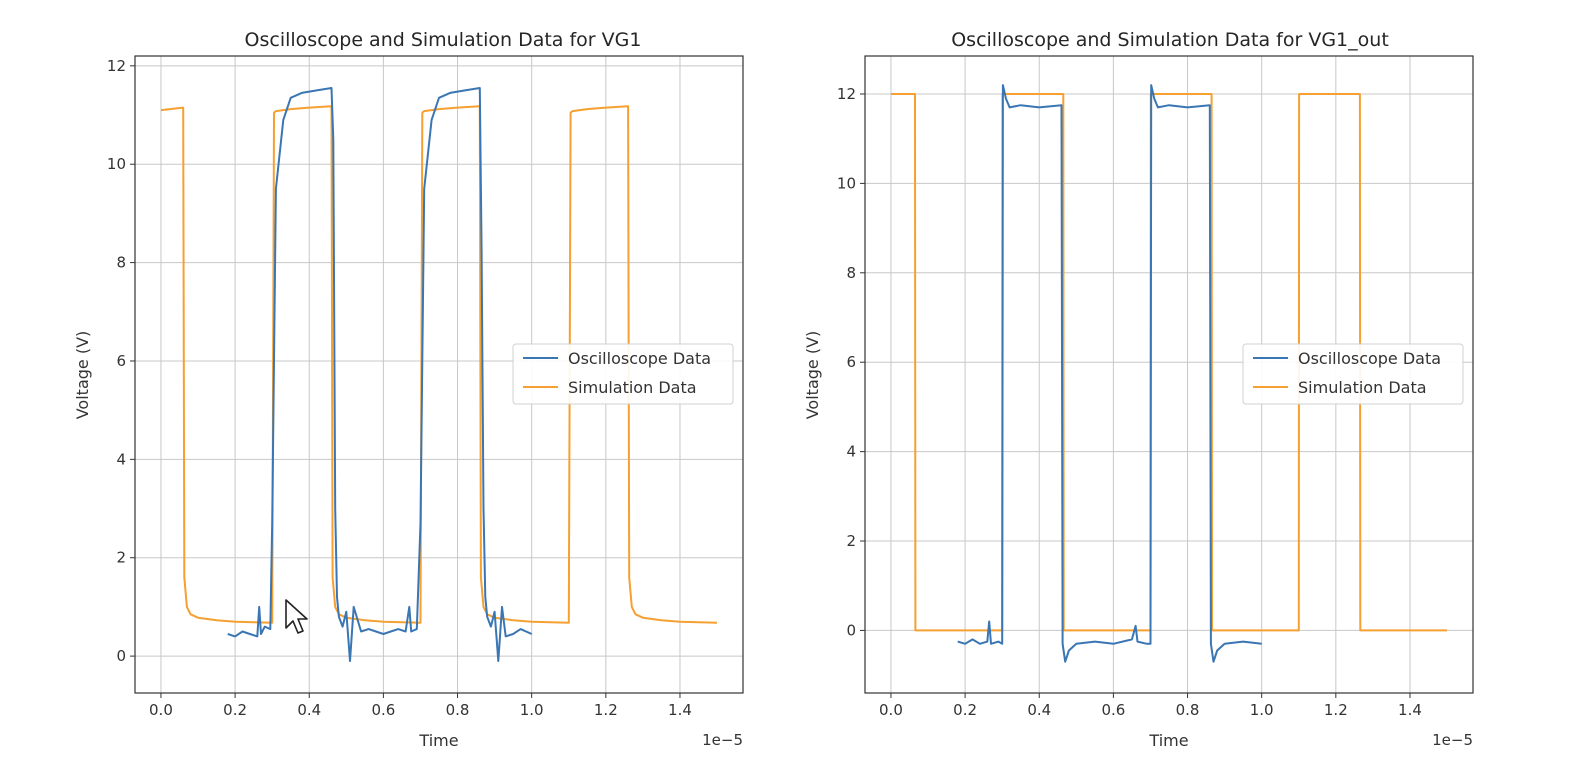  I want to click on mouse-pointer-icon, so click(296, 616).